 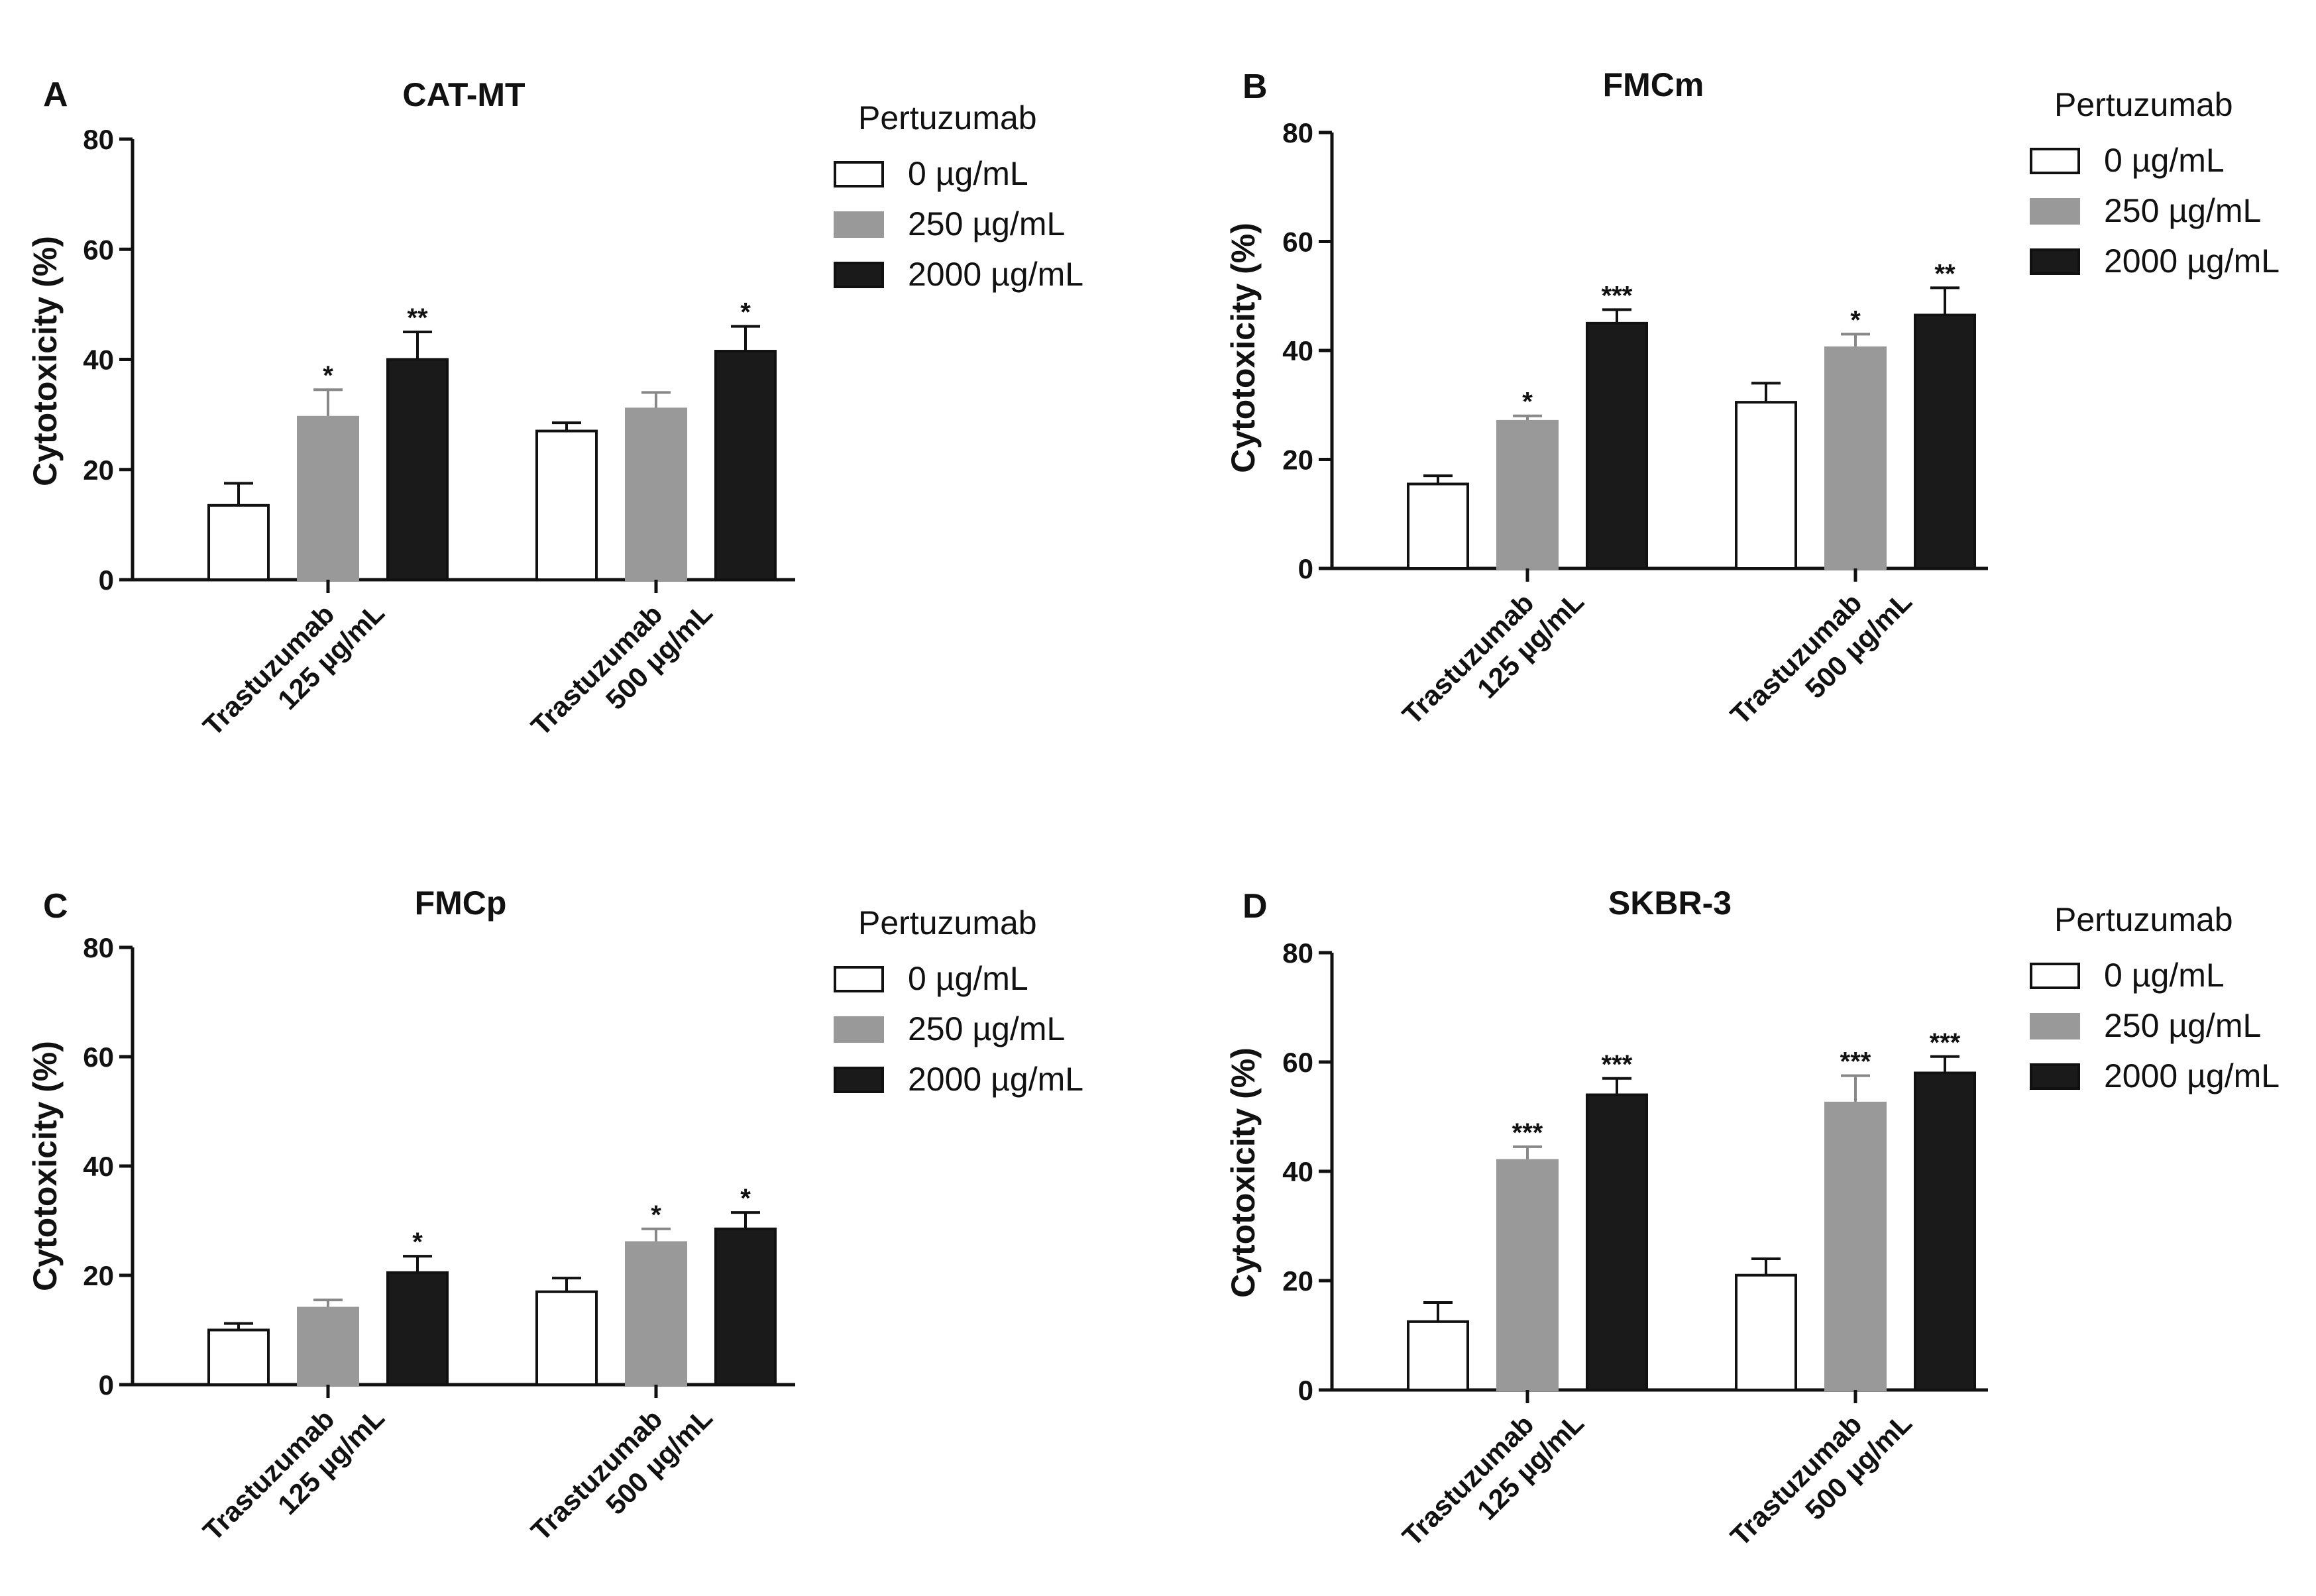 I want to click on panel-title: CAT-MT, so click(x=464, y=94).